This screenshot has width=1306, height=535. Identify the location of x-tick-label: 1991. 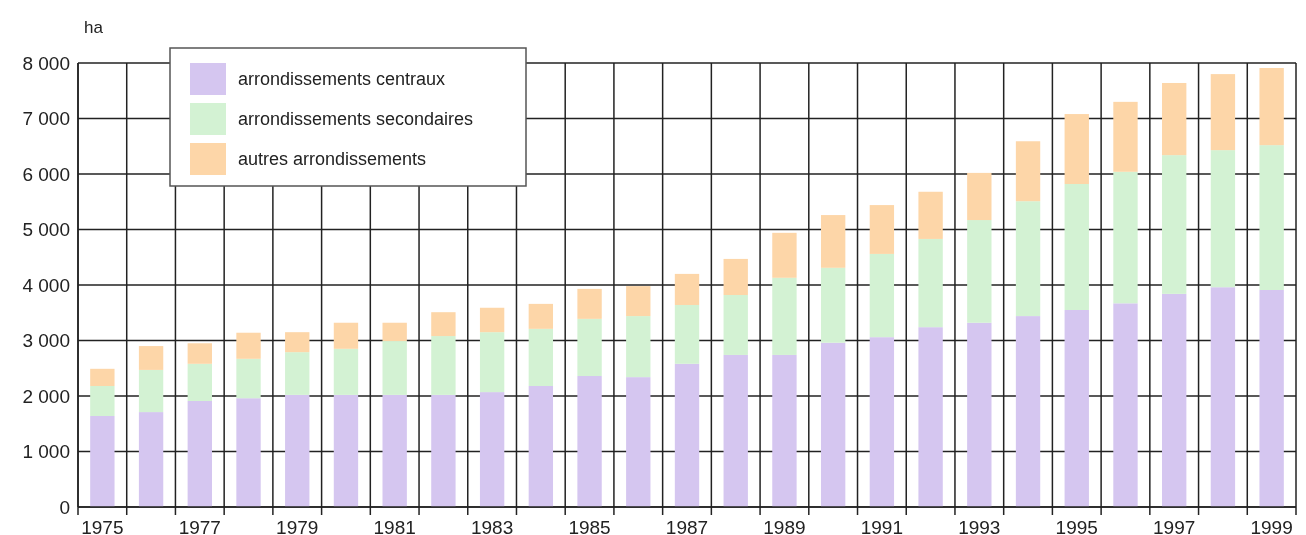
(882, 526).